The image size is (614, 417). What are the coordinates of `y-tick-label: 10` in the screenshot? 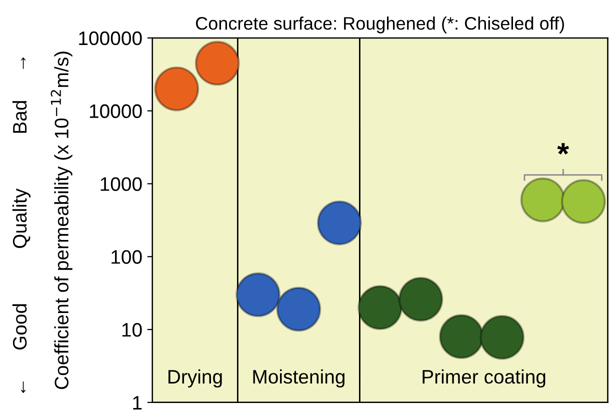 It's located at (132, 329).